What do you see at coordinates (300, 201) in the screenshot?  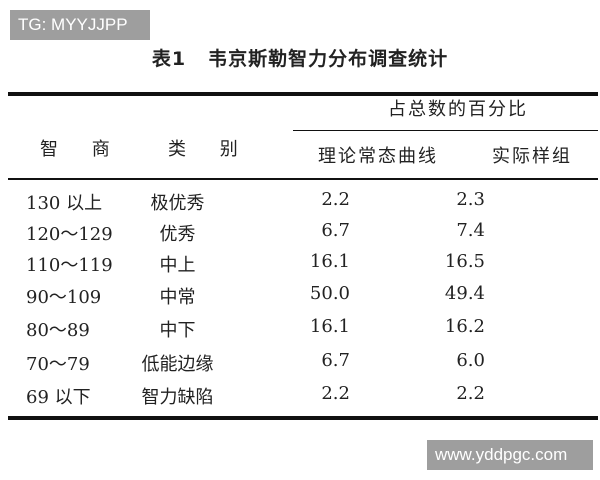 I see `table-row: 130 以上 极优秀 2.2 2.3` at bounding box center [300, 201].